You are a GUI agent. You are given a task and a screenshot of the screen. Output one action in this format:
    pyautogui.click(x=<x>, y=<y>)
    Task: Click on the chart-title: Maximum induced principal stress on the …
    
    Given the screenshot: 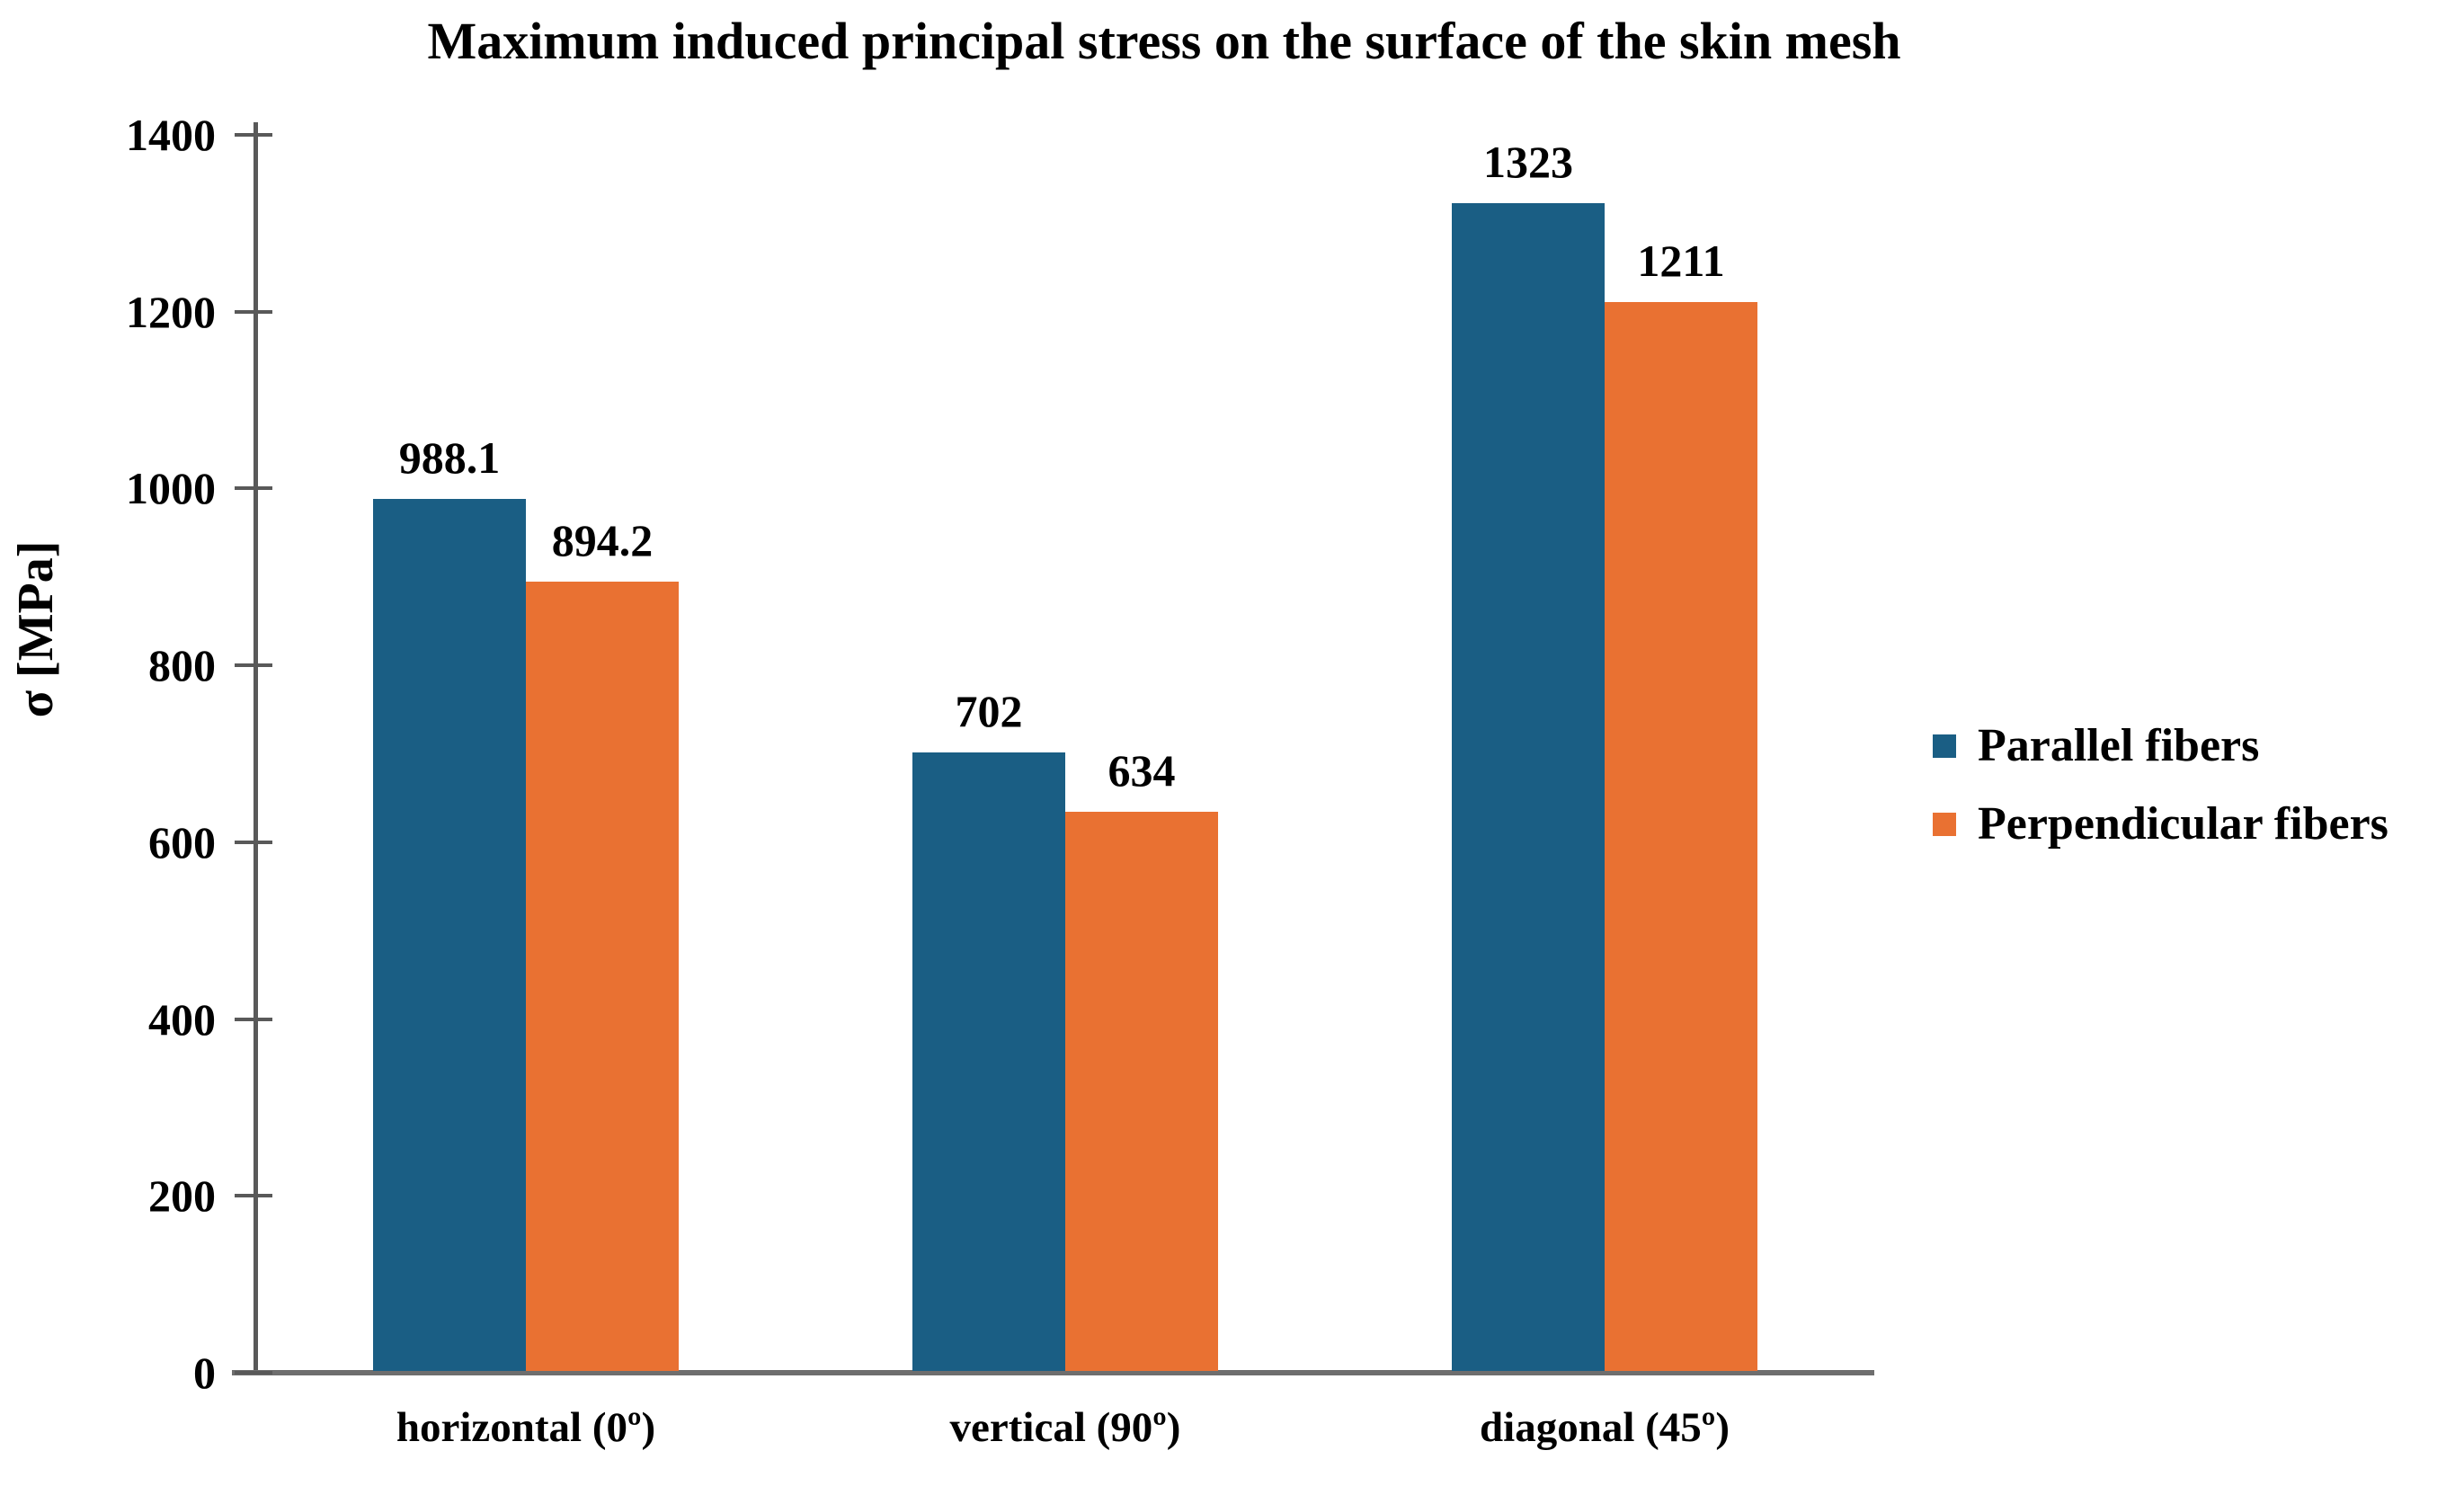 What is the action you would take?
    pyautogui.click(x=1164, y=41)
    